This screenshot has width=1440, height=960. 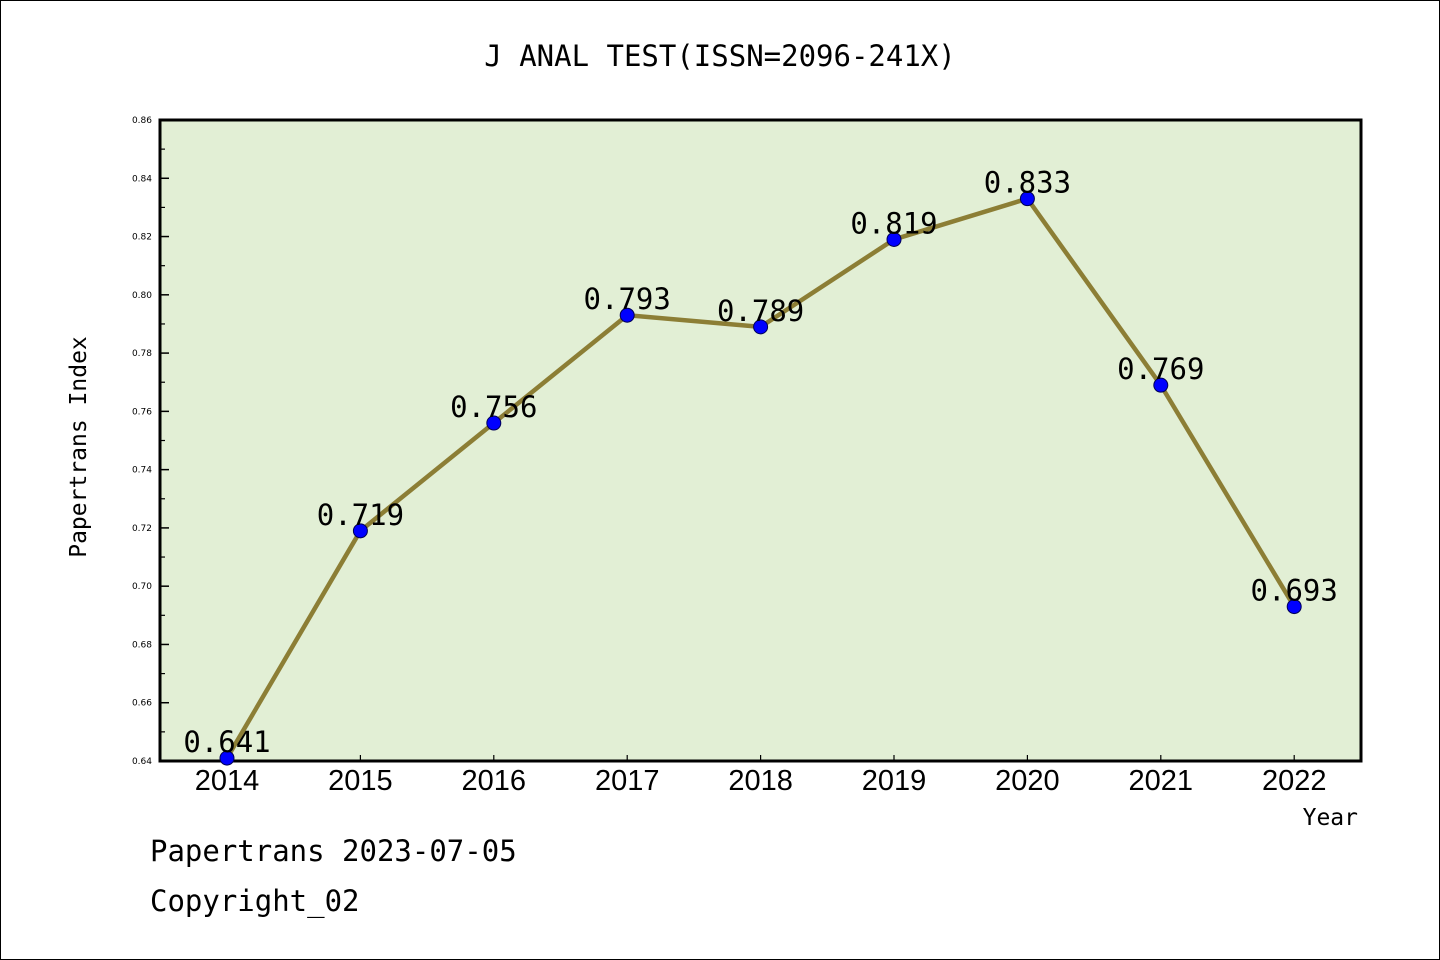 I want to click on y-axis-label: Papertrans Index, so click(x=79, y=447).